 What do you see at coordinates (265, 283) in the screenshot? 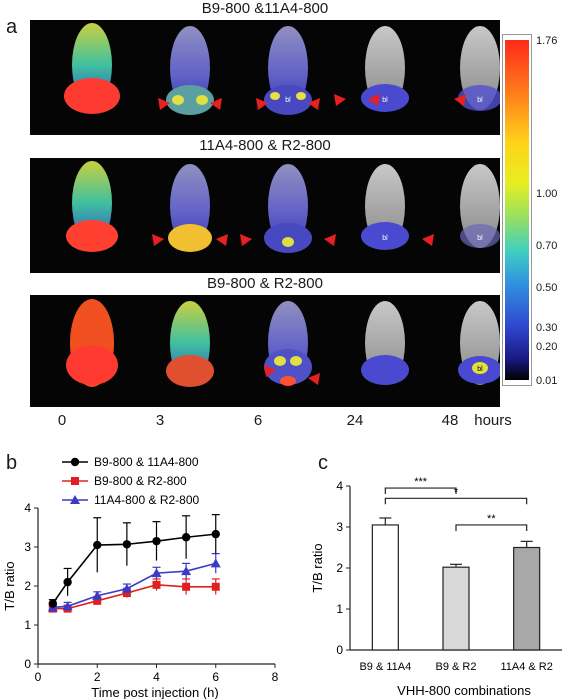
I see `row-title-3: B9-800 & R2-800` at bounding box center [265, 283].